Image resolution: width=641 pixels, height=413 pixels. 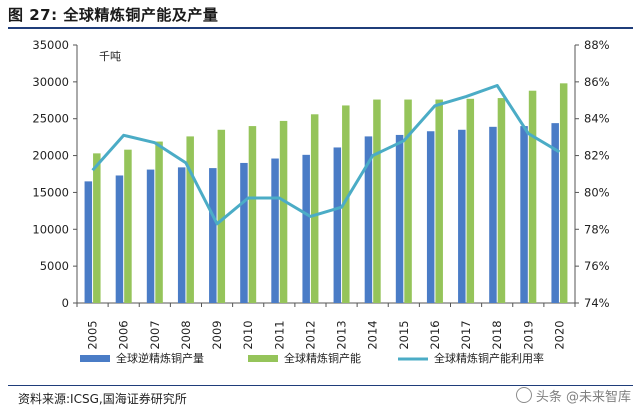 I want to click on x-tick-label: 2012, so click(x=310, y=334).